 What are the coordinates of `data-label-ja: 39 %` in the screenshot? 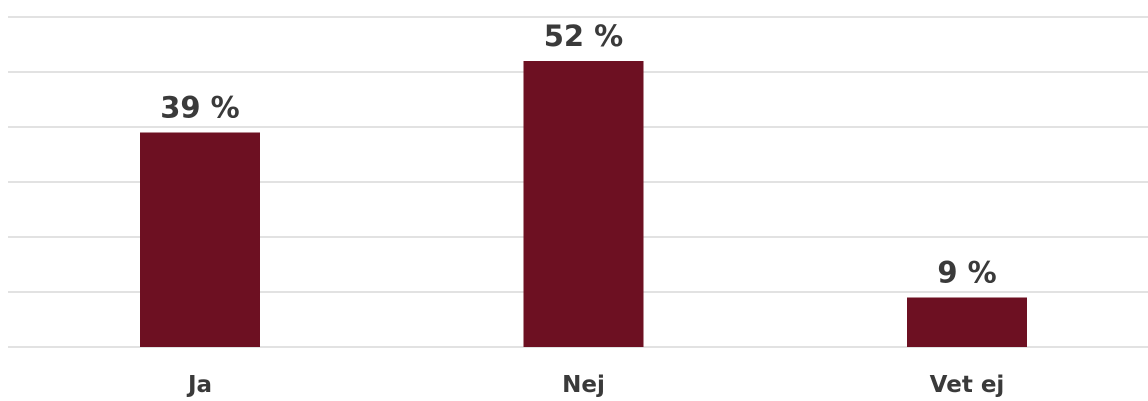 It's located at (200, 108).